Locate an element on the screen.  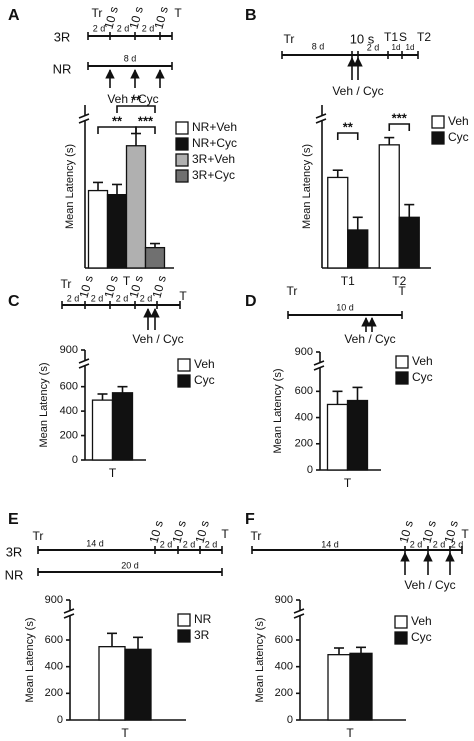
panel-label: B is located at coordinates (251, 15).